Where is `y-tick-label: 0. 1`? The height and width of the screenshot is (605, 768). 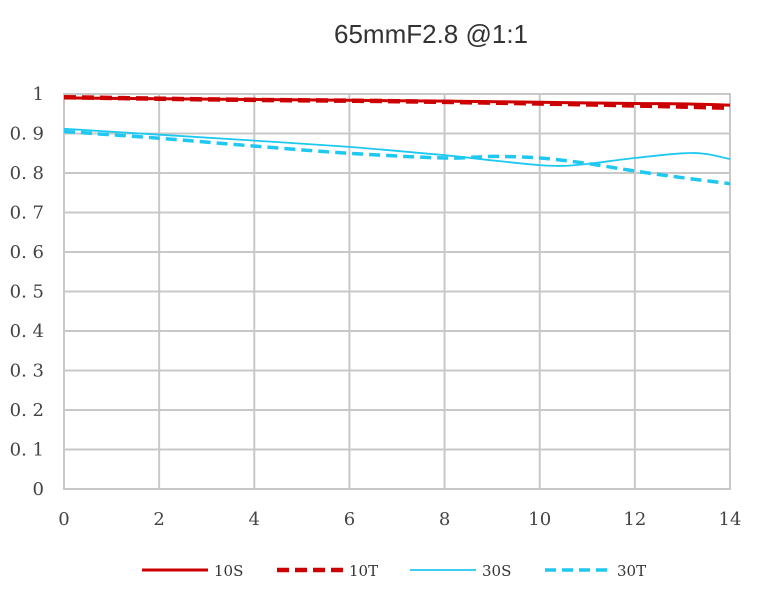 y-tick-label: 0. 1 is located at coordinates (27, 450).